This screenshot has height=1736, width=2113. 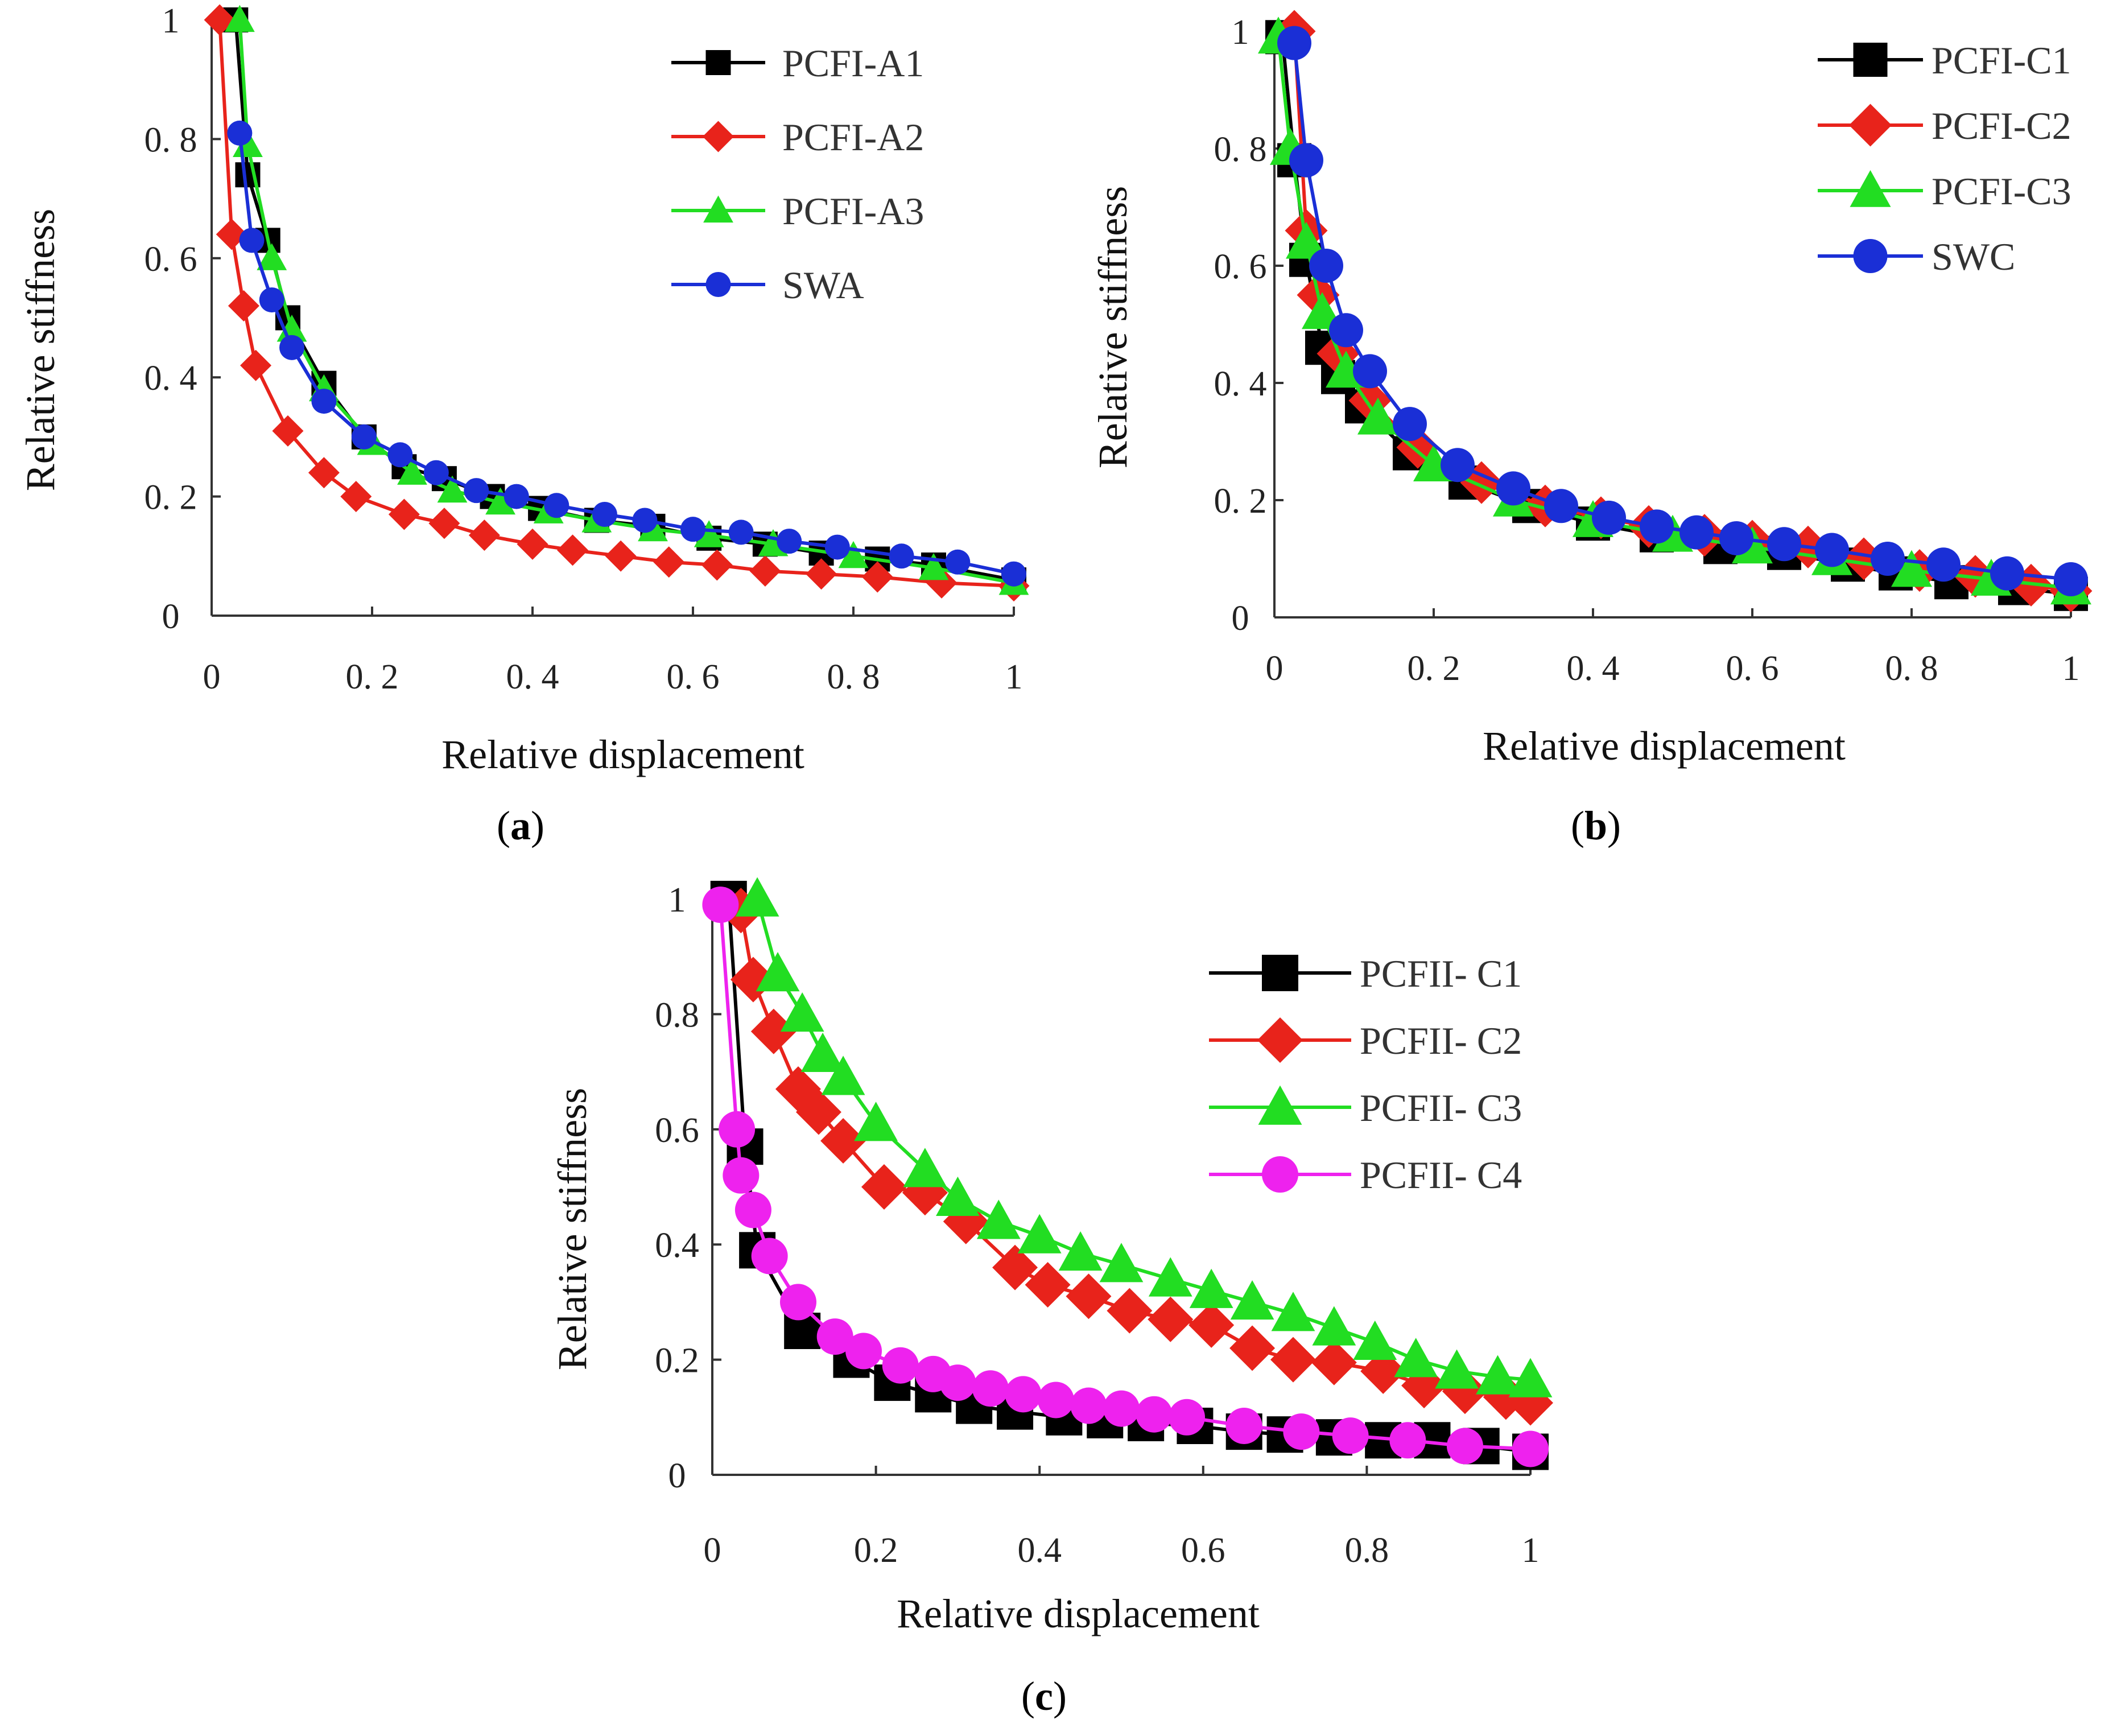 What do you see at coordinates (1365, 1107) in the screenshot?
I see `legend-item: PCFII- C3` at bounding box center [1365, 1107].